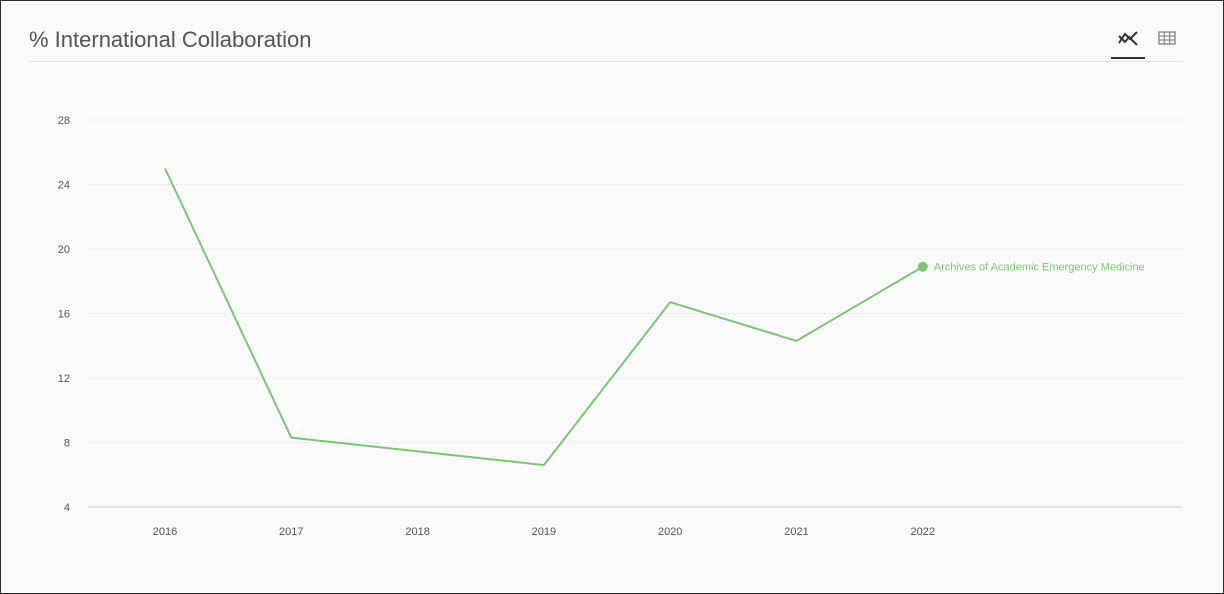  I want to click on view-toggle, so click(1147, 43).